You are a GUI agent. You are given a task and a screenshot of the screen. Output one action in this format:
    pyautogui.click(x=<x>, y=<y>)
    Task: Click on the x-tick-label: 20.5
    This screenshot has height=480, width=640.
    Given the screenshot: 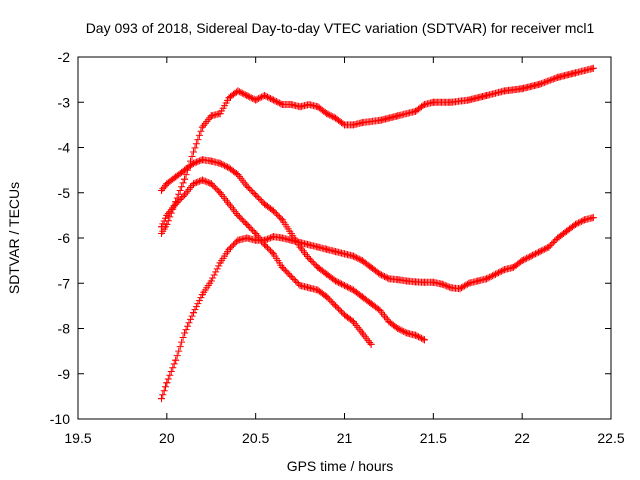 What is the action you would take?
    pyautogui.click(x=255, y=438)
    